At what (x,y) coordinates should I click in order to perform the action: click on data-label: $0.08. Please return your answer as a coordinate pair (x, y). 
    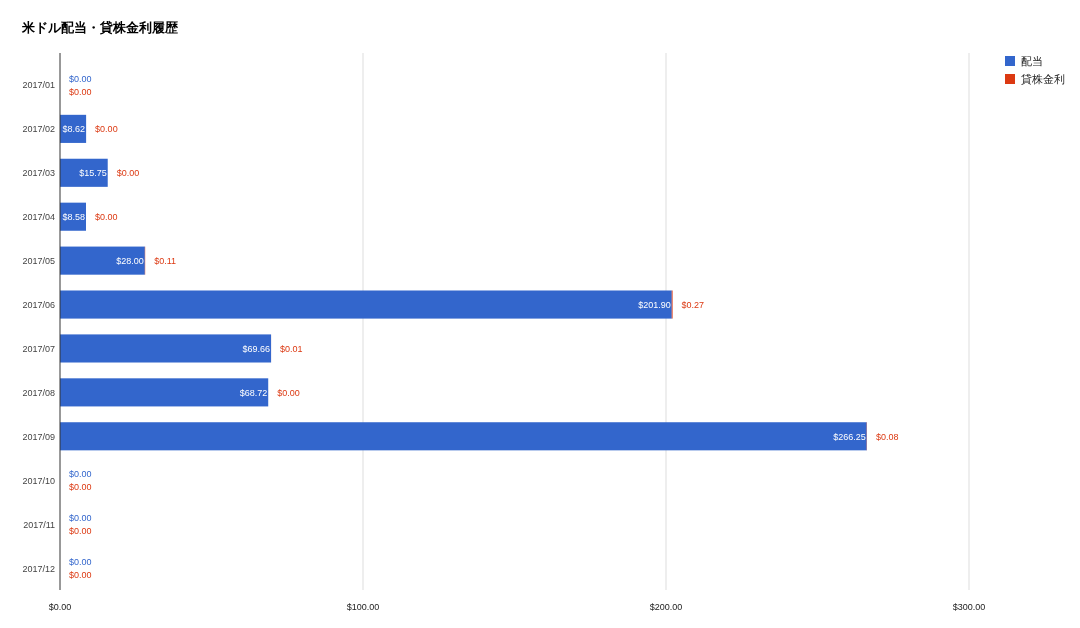
    Looking at the image, I should click on (887, 436).